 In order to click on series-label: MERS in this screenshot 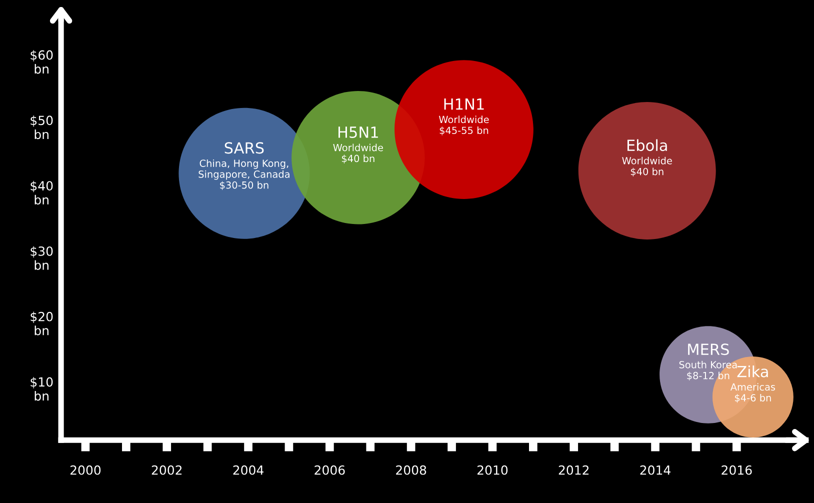, I will do `click(708, 350)`.